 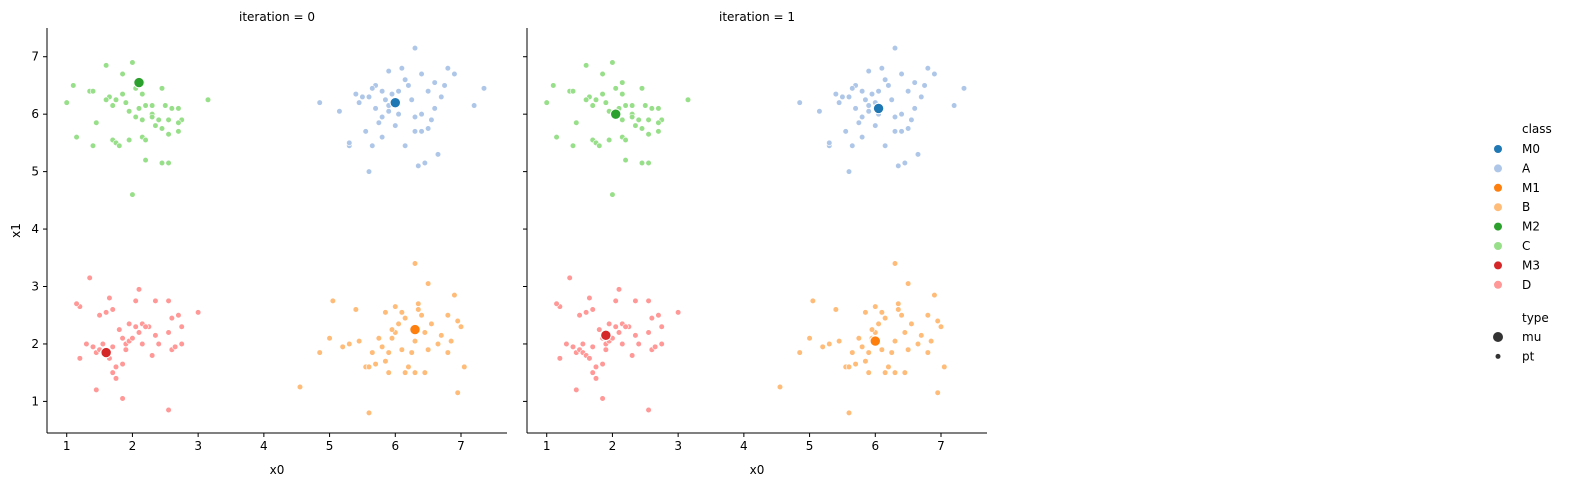 I want to click on x-axis-label: x0, so click(x=757, y=470).